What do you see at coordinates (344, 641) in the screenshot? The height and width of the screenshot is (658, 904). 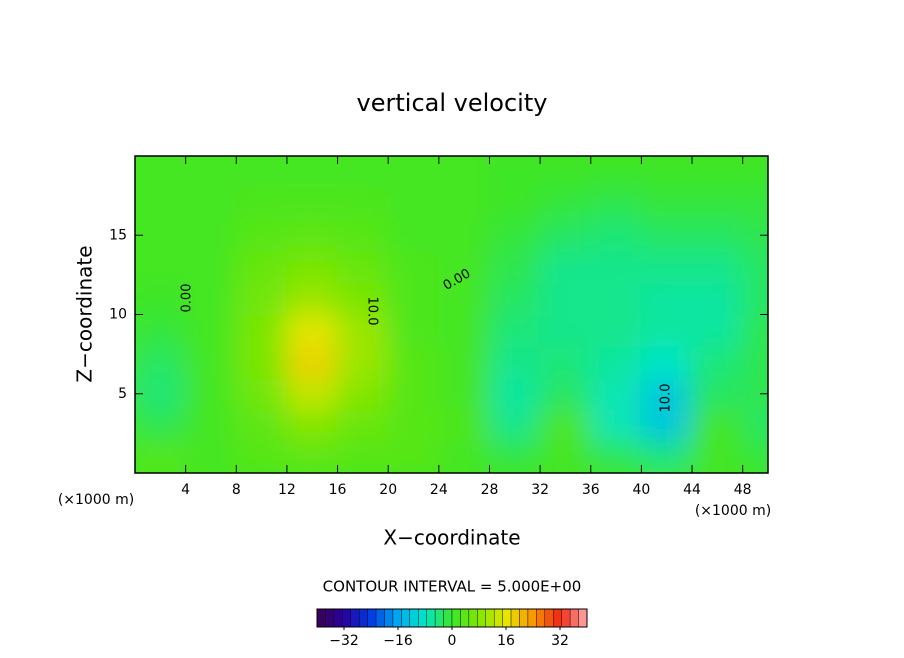 I see `colorbar-tick-label: −32` at bounding box center [344, 641].